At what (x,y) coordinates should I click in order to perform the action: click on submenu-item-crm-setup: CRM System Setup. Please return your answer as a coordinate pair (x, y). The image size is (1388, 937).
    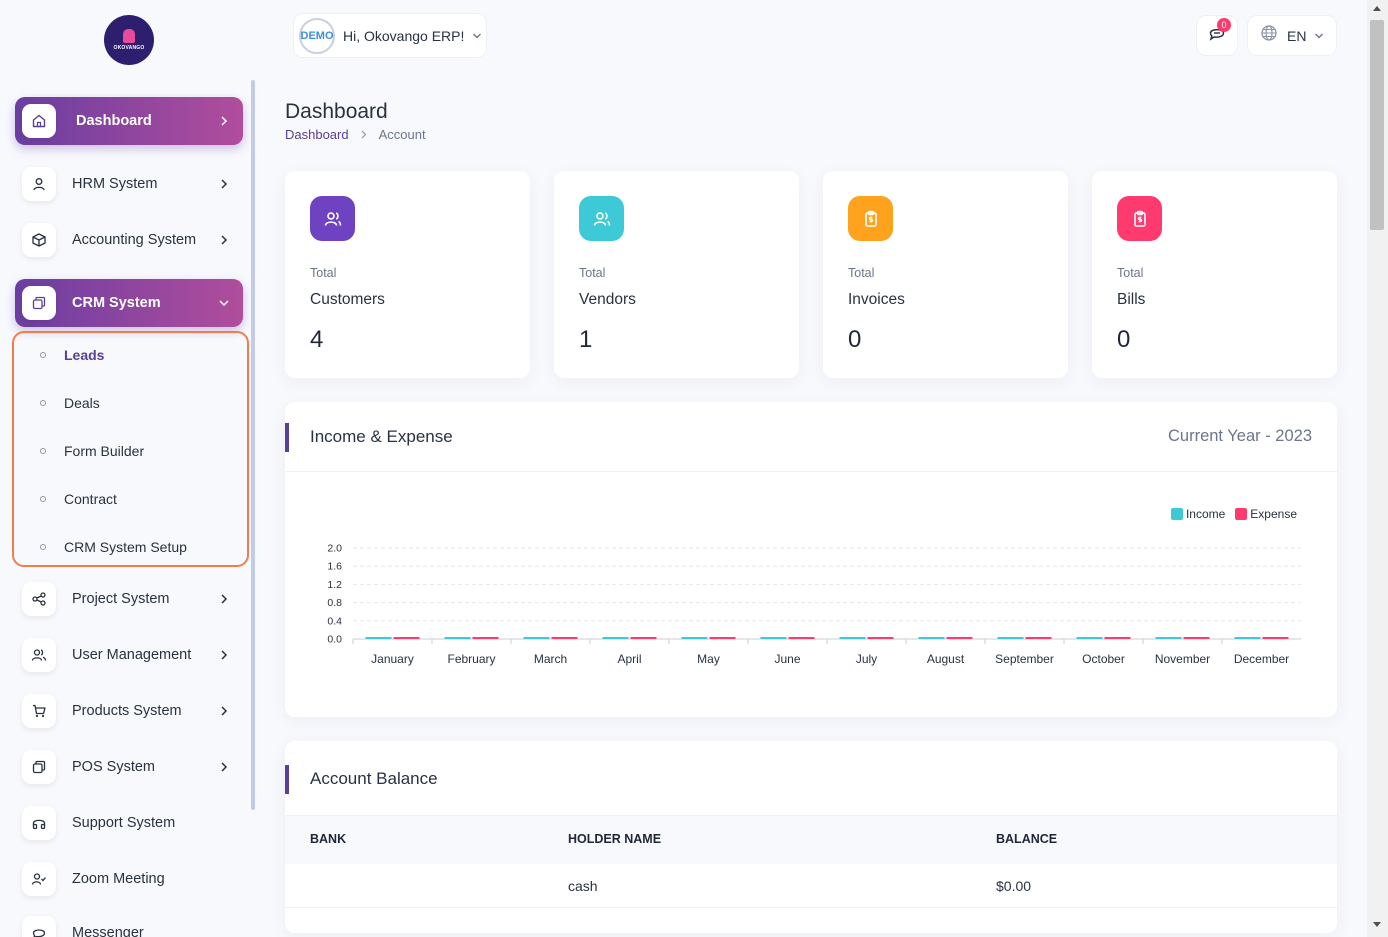
    Looking at the image, I should click on (113, 547).